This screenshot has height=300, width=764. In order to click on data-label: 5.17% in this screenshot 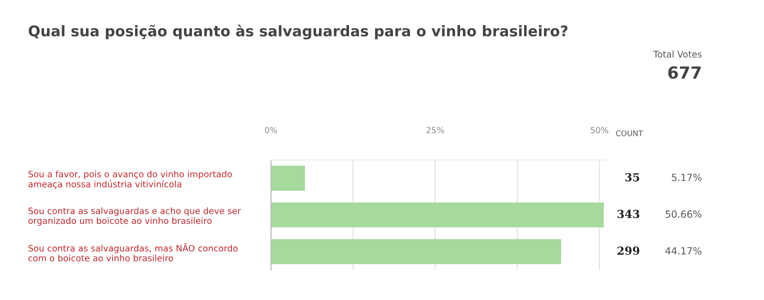, I will do `click(687, 178)`.